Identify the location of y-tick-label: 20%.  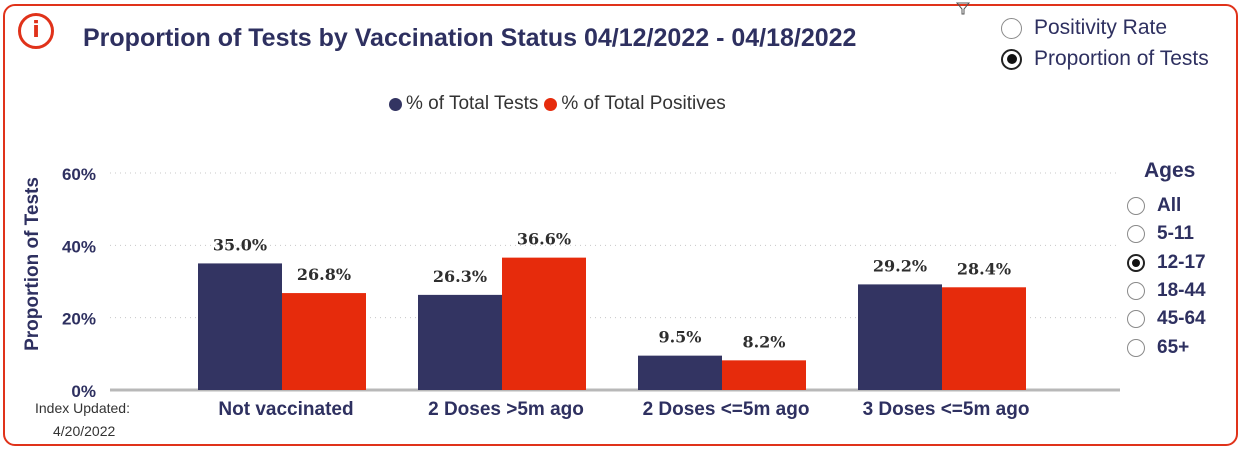
(79, 319).